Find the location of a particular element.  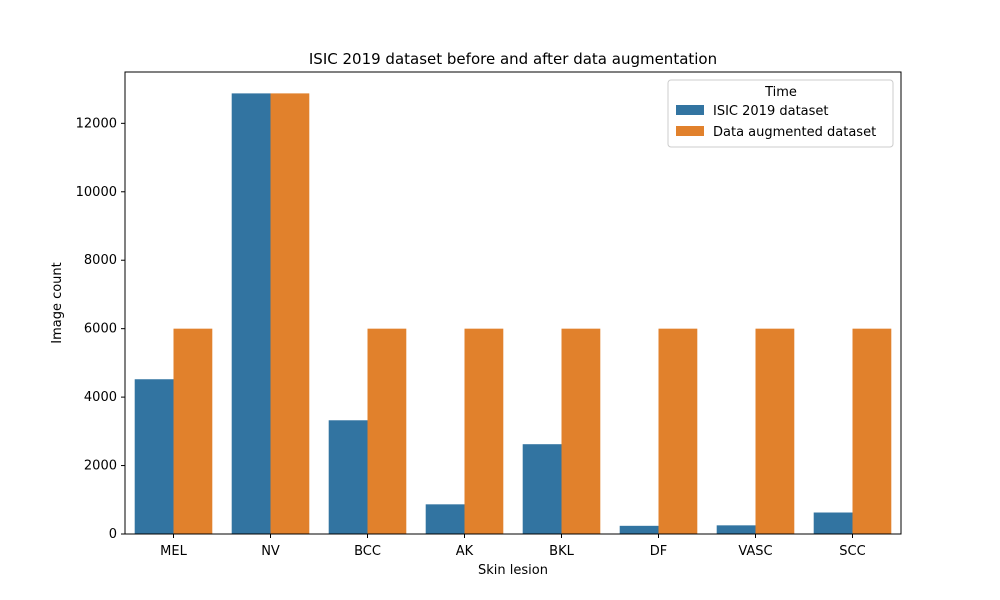

x-axis-label: Skin lesion is located at coordinates (513, 570).